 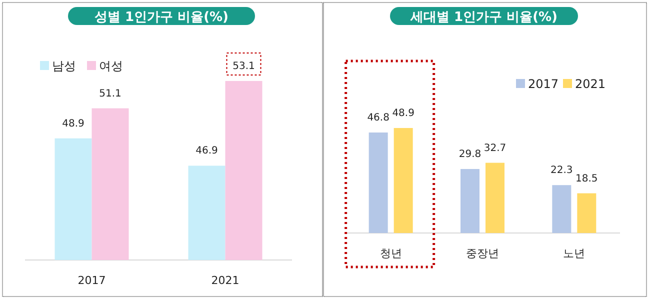 What do you see at coordinates (587, 178) in the screenshot?
I see `data-label: 18.5` at bounding box center [587, 178].